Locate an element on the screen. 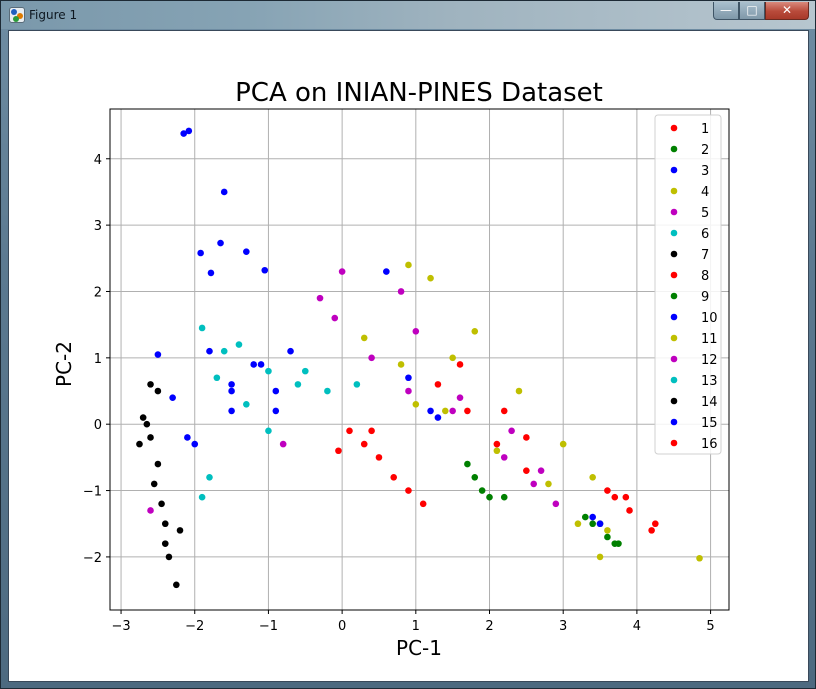 This screenshot has width=816, height=689. legend-label: 3 is located at coordinates (705, 171).